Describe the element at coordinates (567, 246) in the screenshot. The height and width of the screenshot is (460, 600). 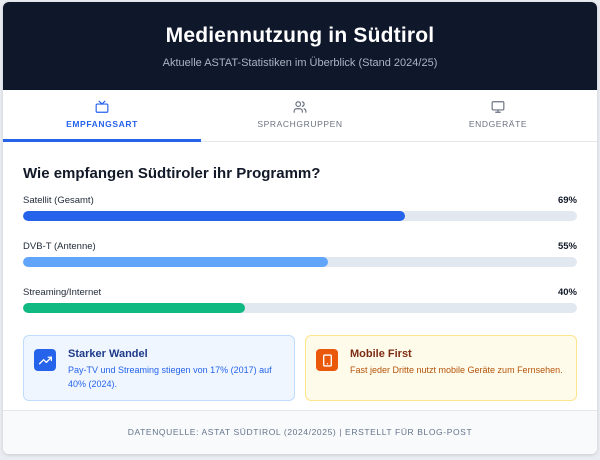
I see `stat-value: 55%` at that location.